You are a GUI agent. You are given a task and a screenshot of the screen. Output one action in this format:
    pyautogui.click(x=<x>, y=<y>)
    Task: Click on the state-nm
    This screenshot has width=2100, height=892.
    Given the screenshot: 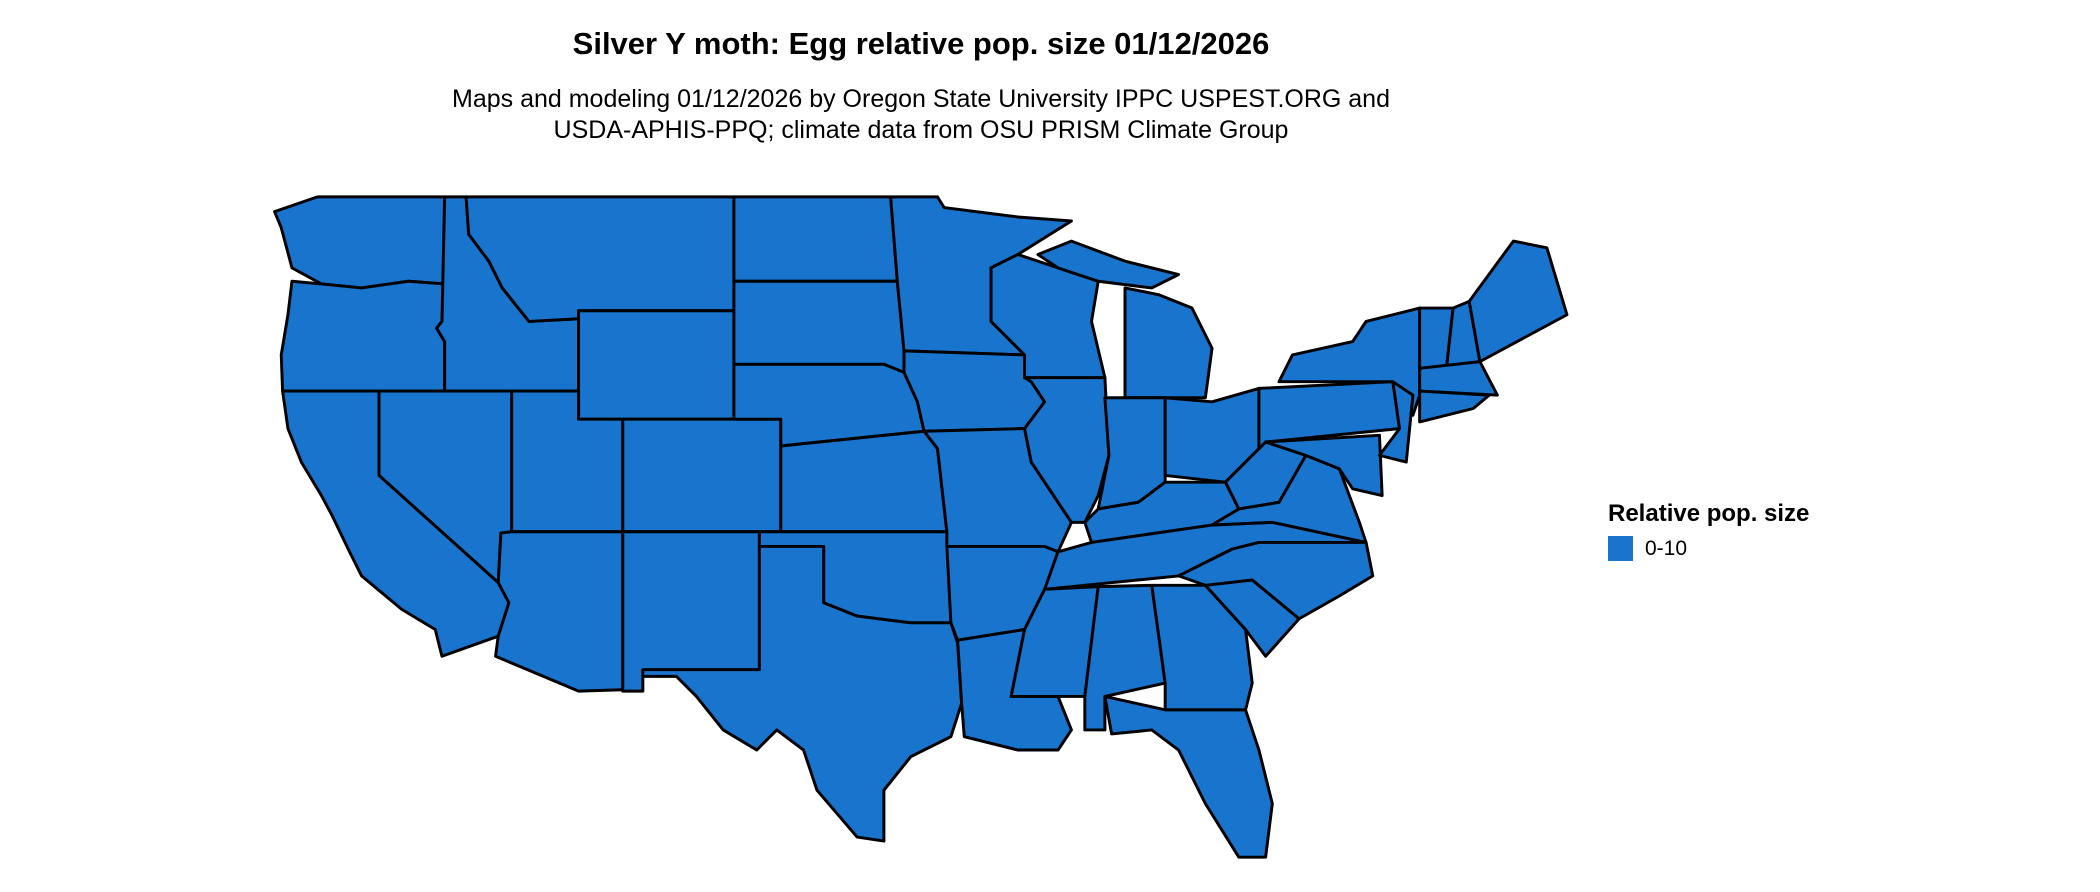 What is the action you would take?
    pyautogui.click(x=691, y=611)
    